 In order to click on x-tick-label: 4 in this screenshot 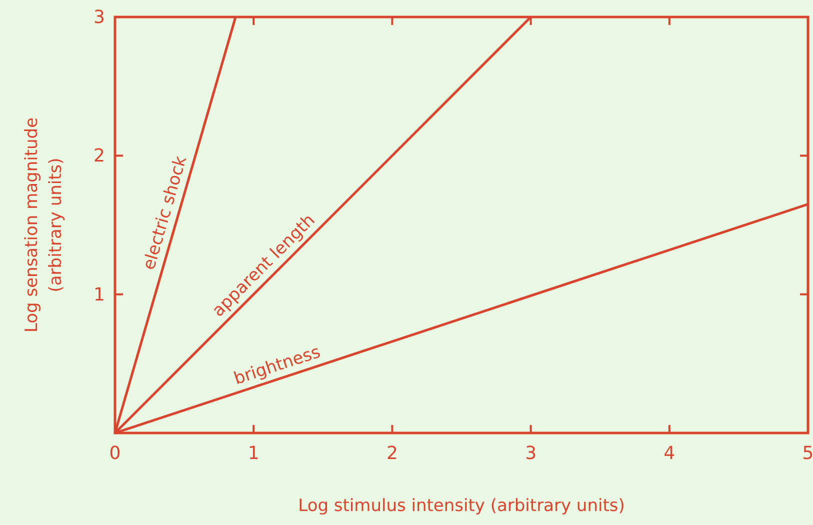, I will do `click(670, 453)`.